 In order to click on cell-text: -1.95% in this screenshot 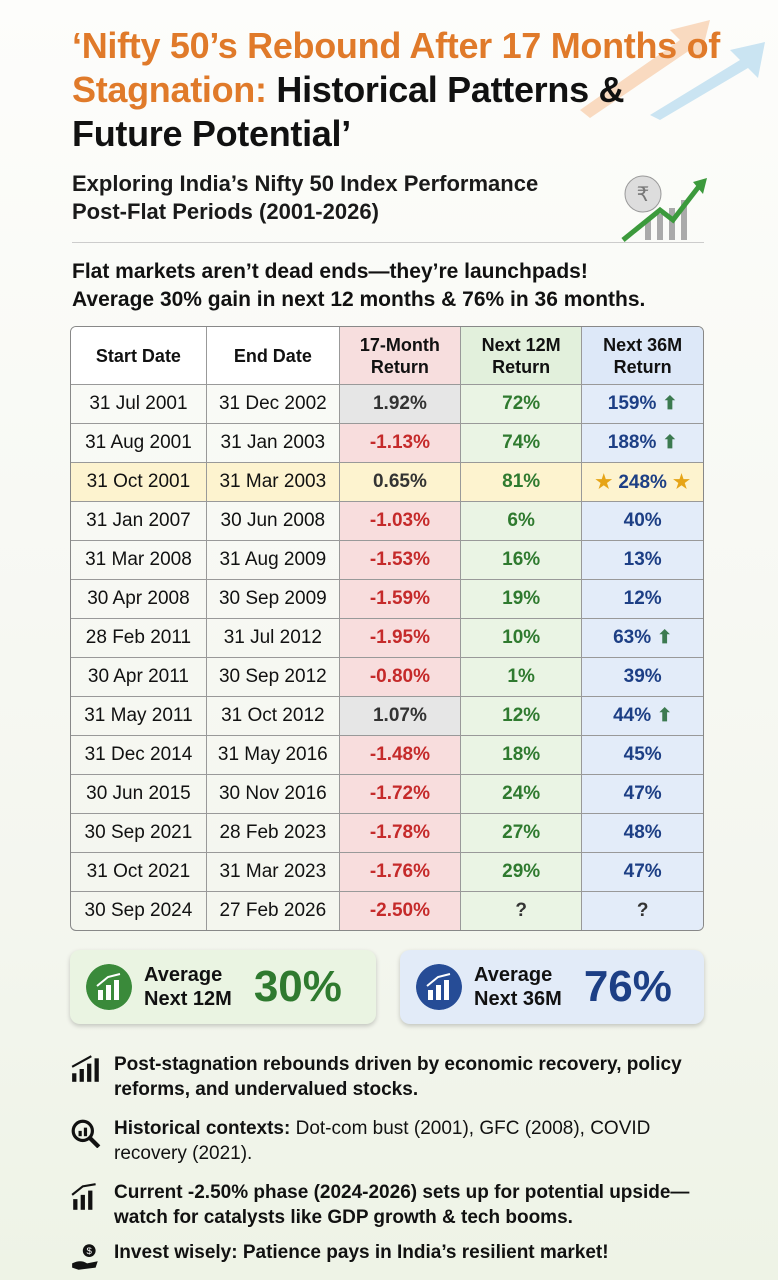, I will do `click(400, 637)`.